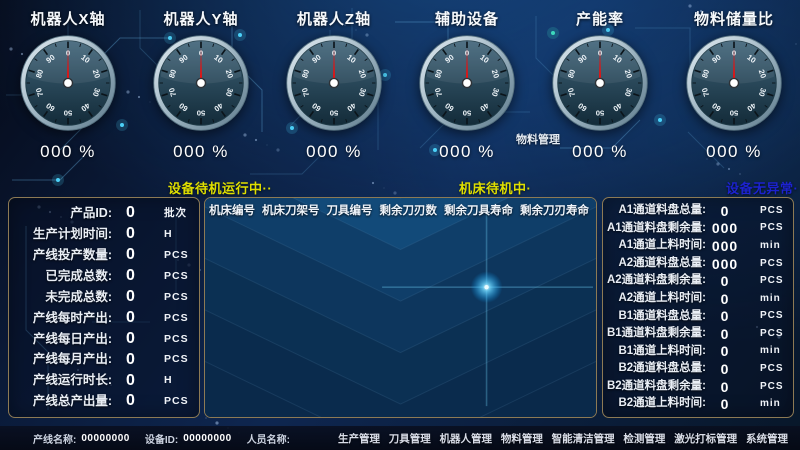 This screenshot has height=450, width=800. I want to click on row-label: 产线运行时长:, so click(72, 380).